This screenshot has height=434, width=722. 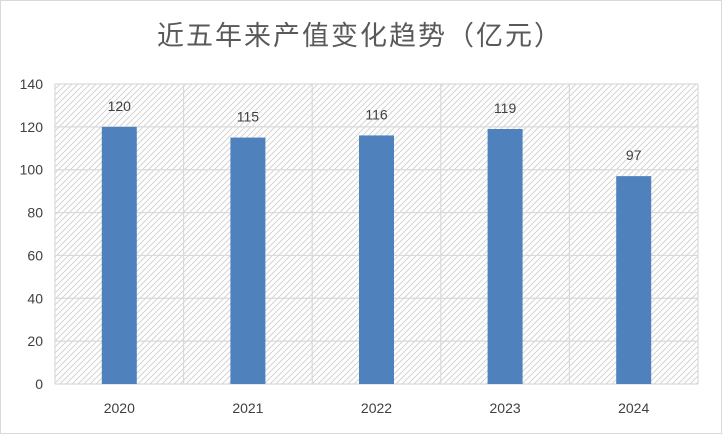 I want to click on y-tick-label: 20, so click(x=35, y=341).